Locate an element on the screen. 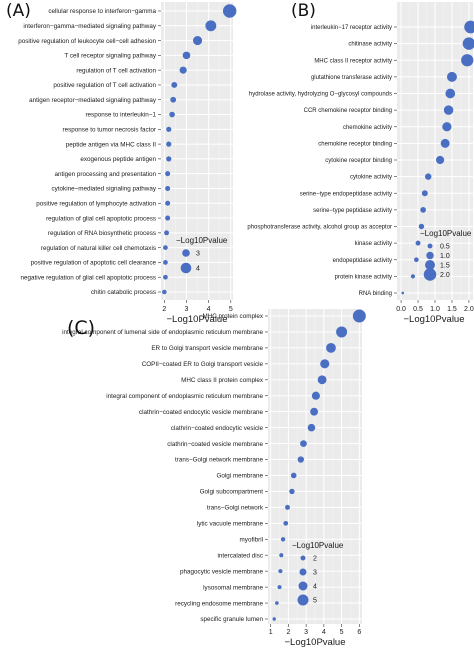 This screenshot has width=474, height=649. y-tick-label: RNA binding is located at coordinates (375, 294).